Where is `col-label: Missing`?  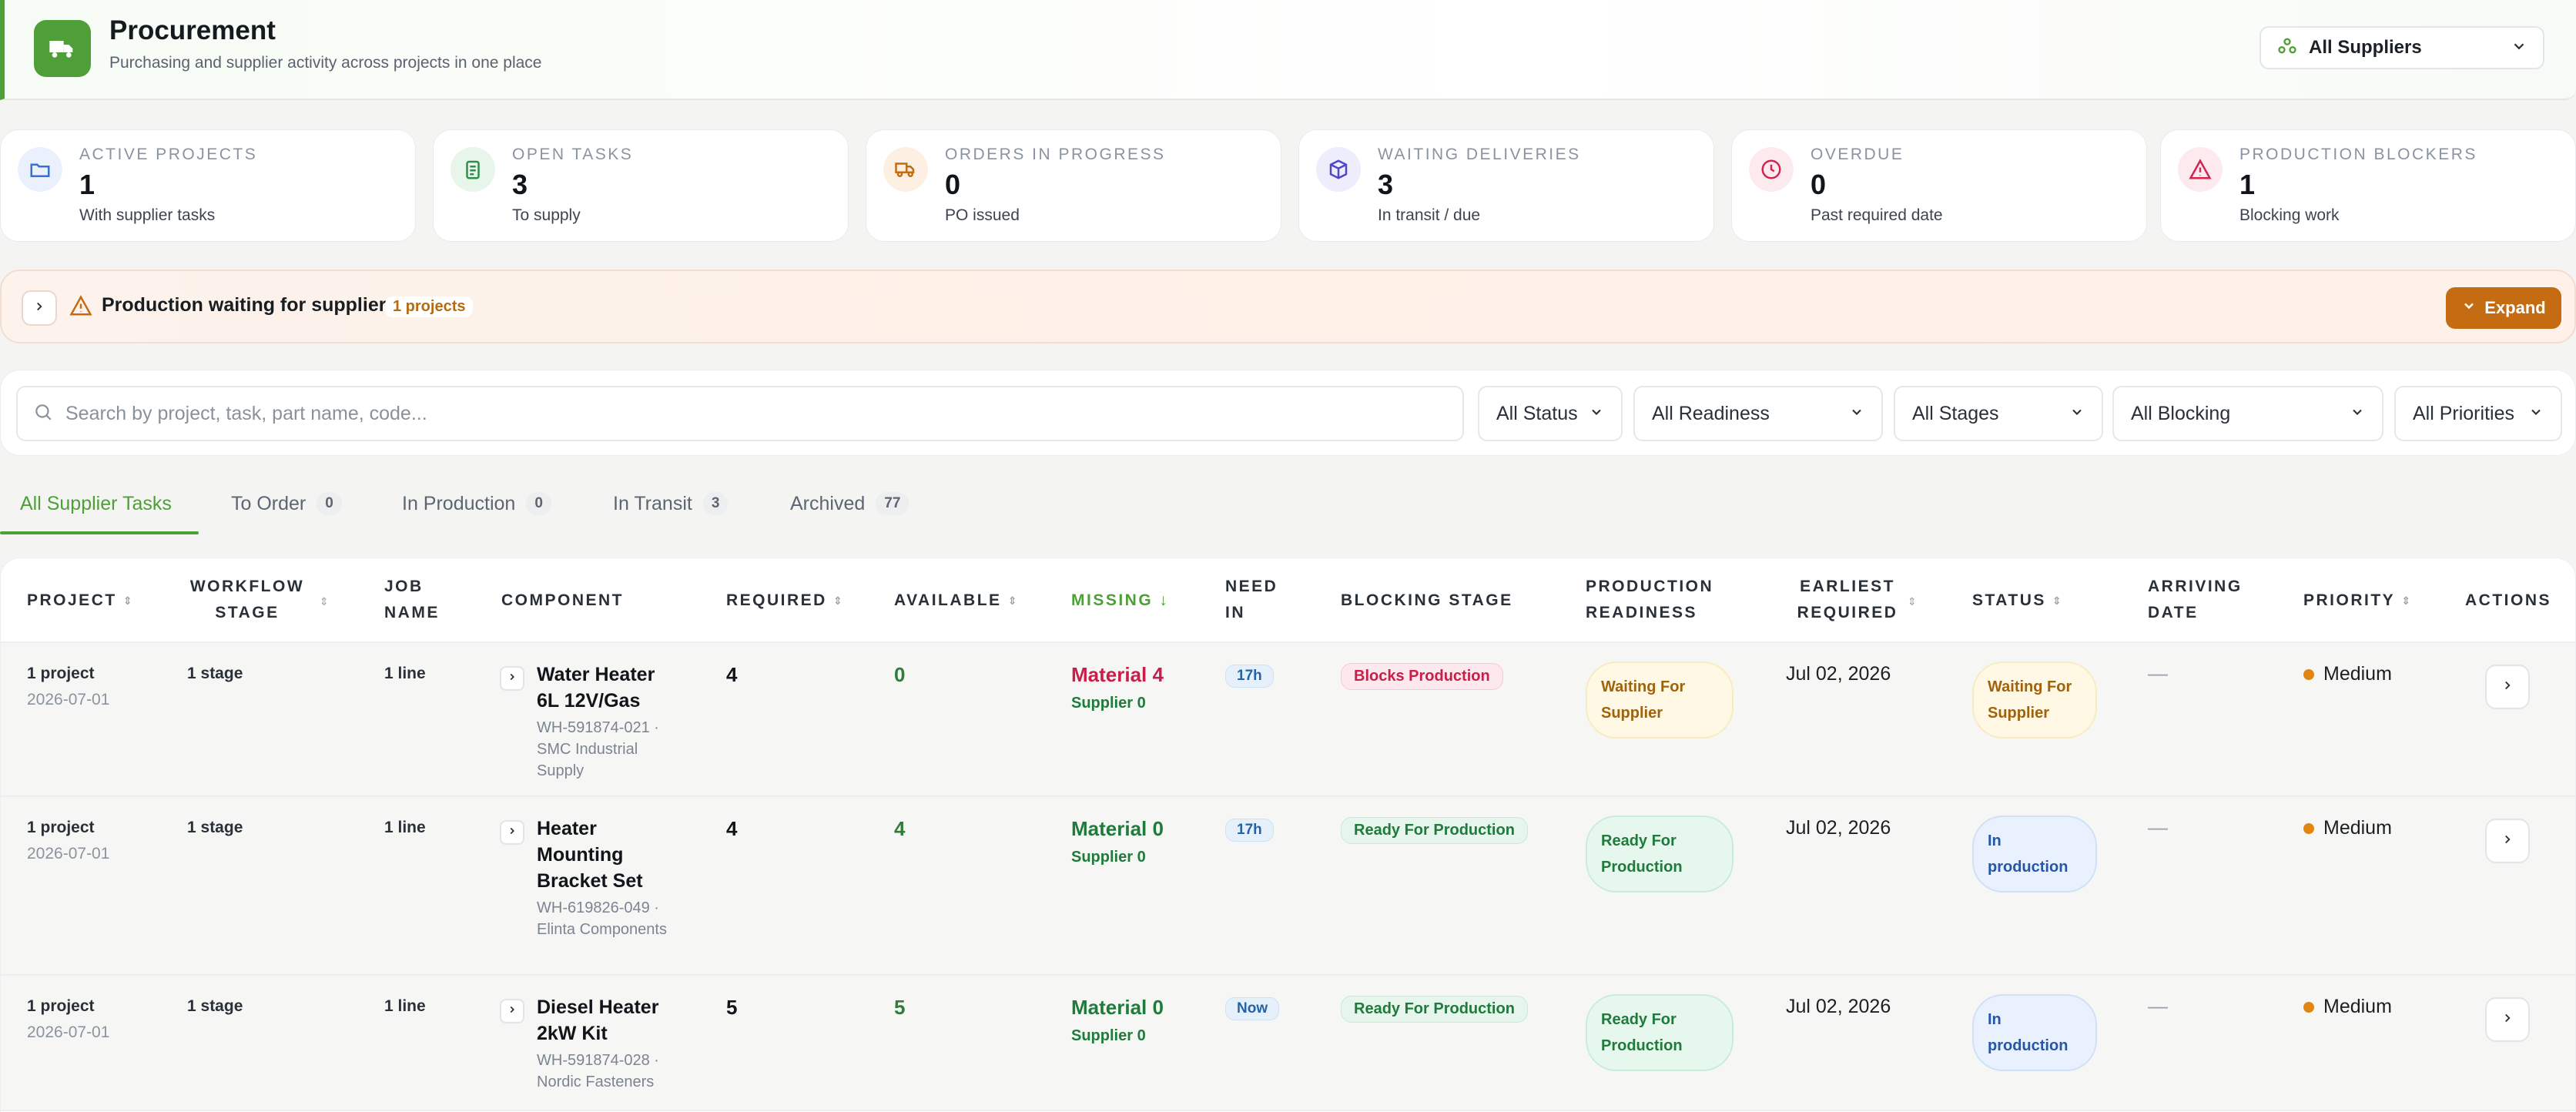 col-label: Missing is located at coordinates (1112, 600).